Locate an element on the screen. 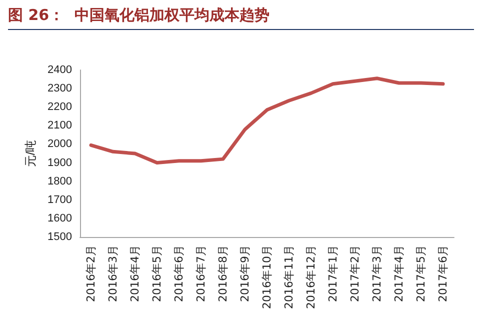 Image resolution: width=484 pixels, height=335 pixels. x-tick-label: 2016年4月 is located at coordinates (135, 273).